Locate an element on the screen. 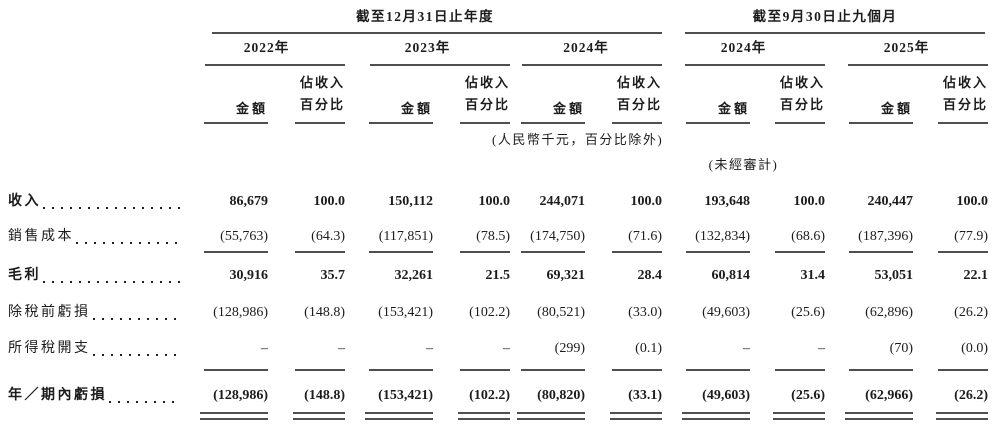 The width and height of the screenshot is (1000, 437). table-cell: 21.5 is located at coordinates (498, 275).